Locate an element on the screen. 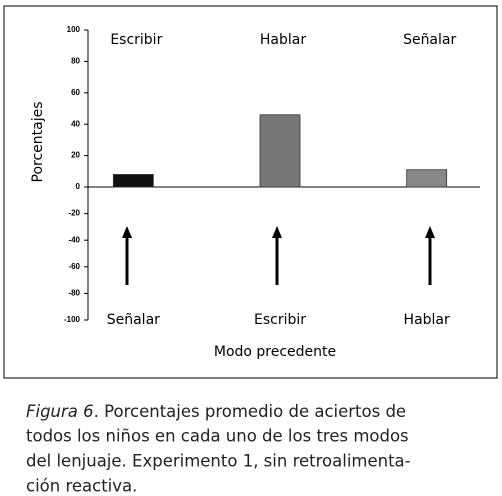 The height and width of the screenshot is (496, 502). annotation: Hablar is located at coordinates (427, 320).